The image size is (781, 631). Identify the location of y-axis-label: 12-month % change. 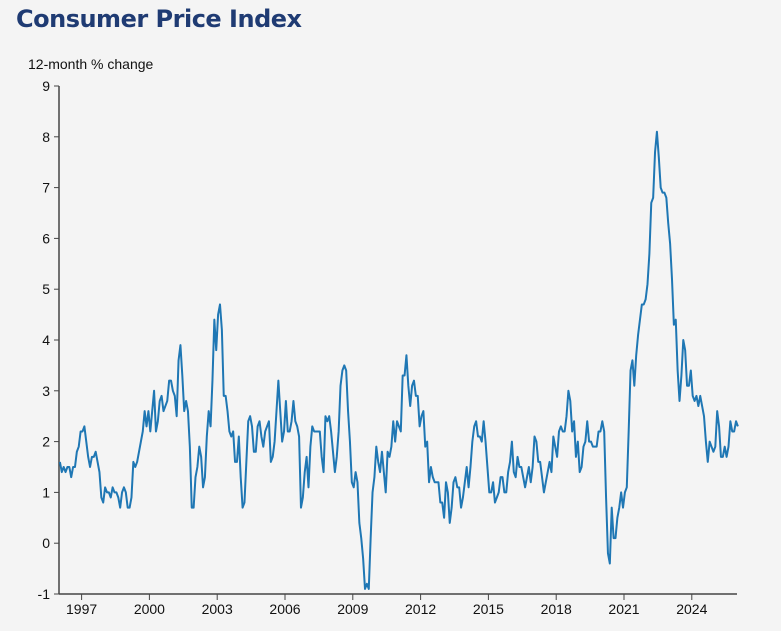
(91, 64).